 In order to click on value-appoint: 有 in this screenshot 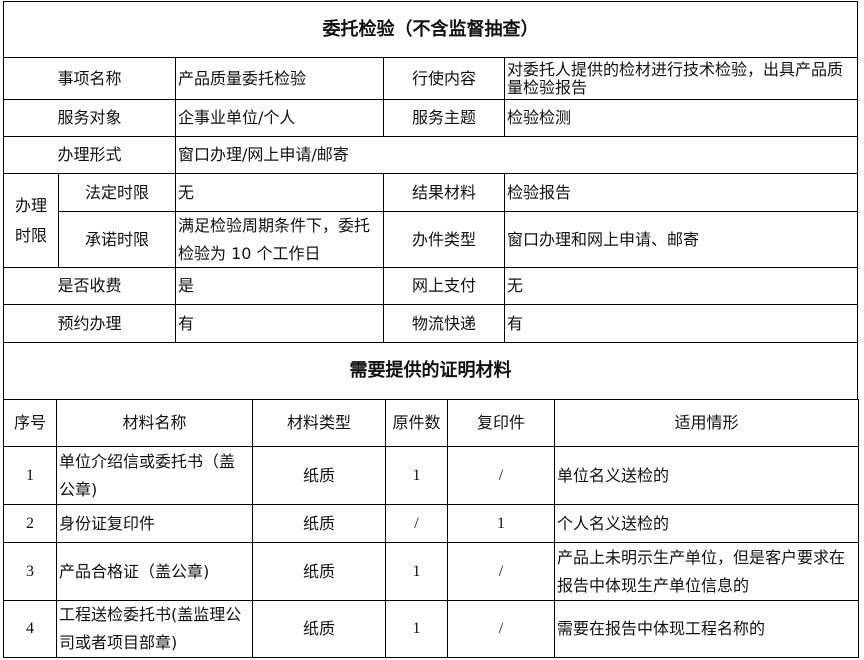, I will do `click(279, 323)`.